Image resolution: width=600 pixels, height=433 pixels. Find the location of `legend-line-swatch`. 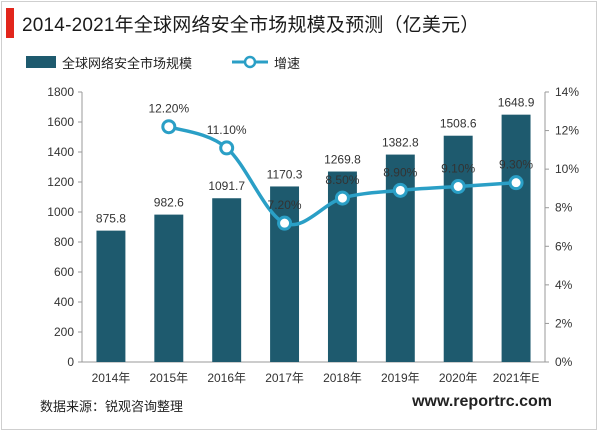

legend-line-swatch is located at coordinates (250, 62).